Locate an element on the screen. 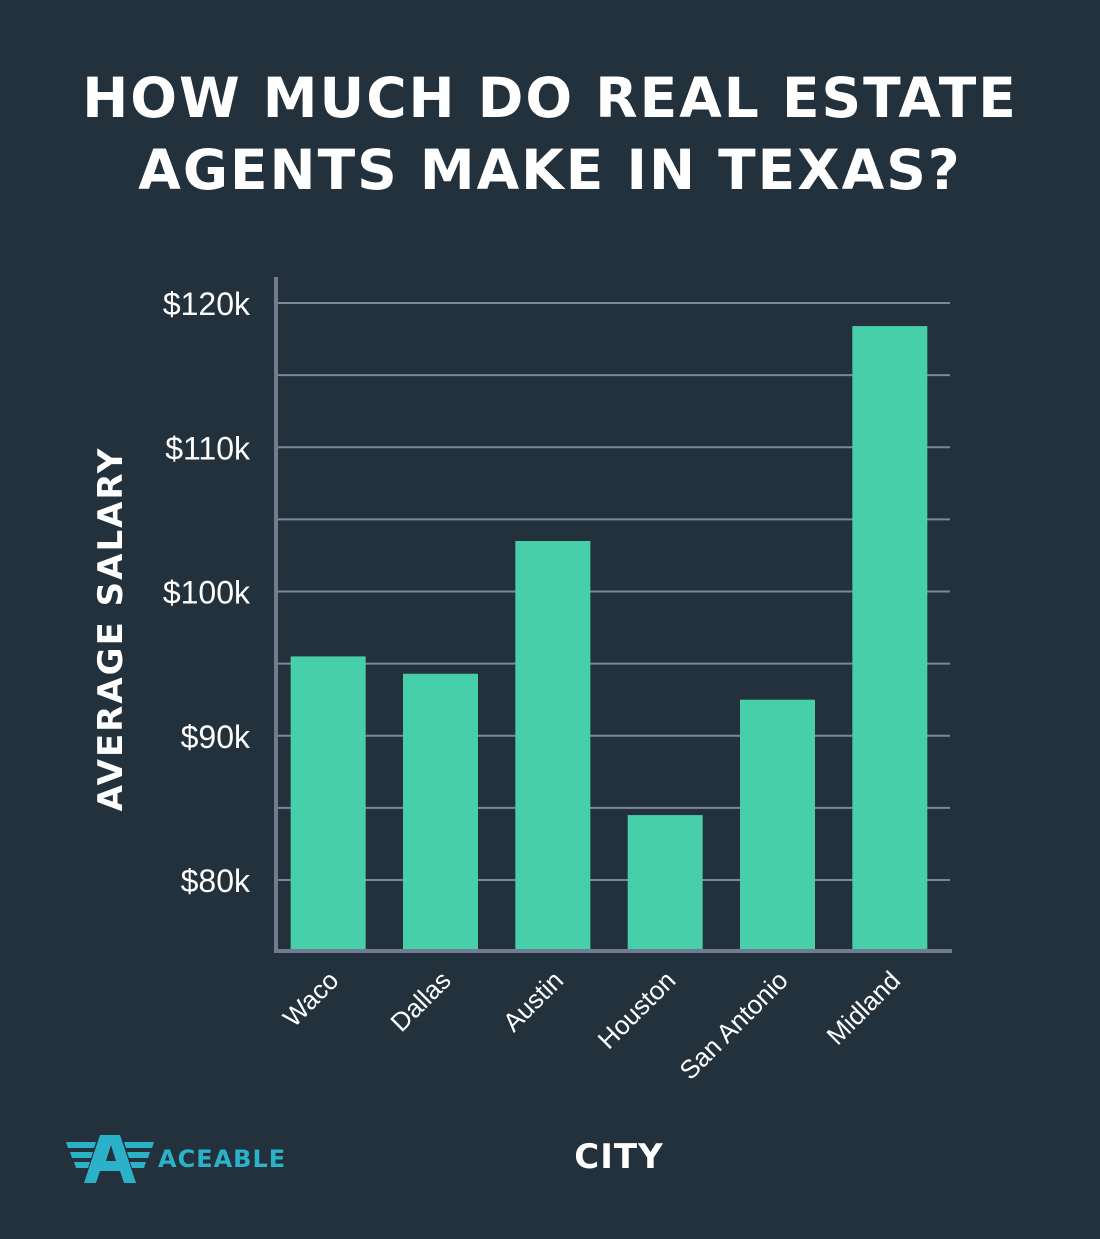 This screenshot has height=1239, width=1100. bar-waco is located at coordinates (328, 802).